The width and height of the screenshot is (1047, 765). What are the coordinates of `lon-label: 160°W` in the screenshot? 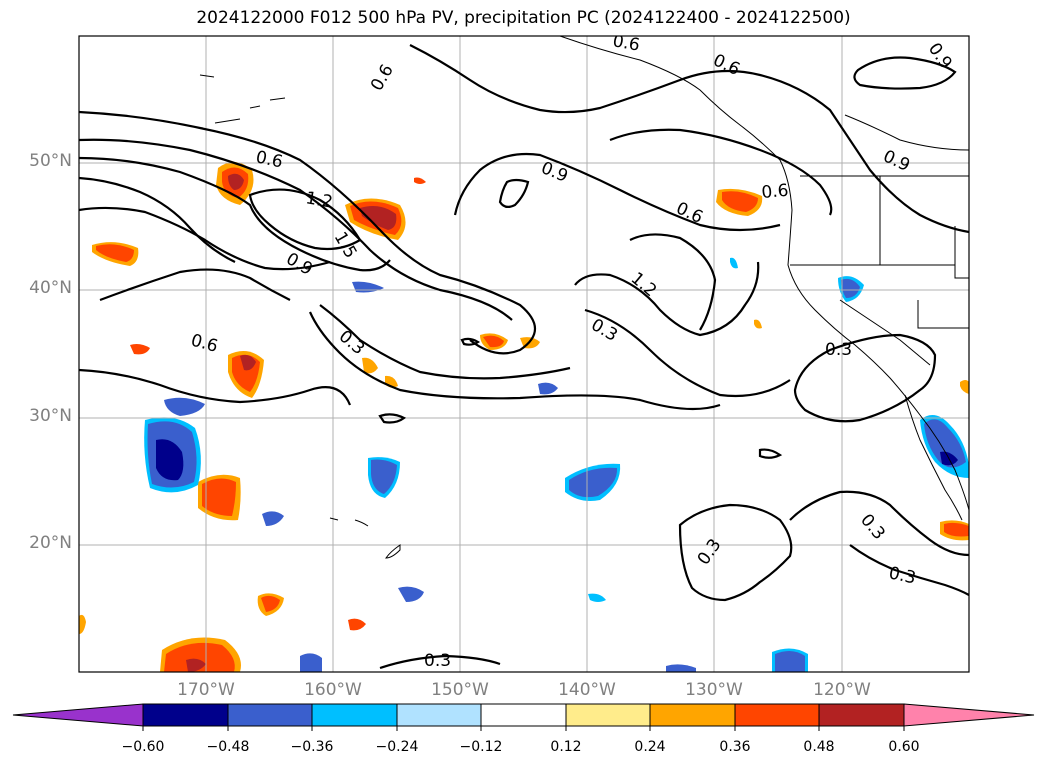 It's located at (333, 690).